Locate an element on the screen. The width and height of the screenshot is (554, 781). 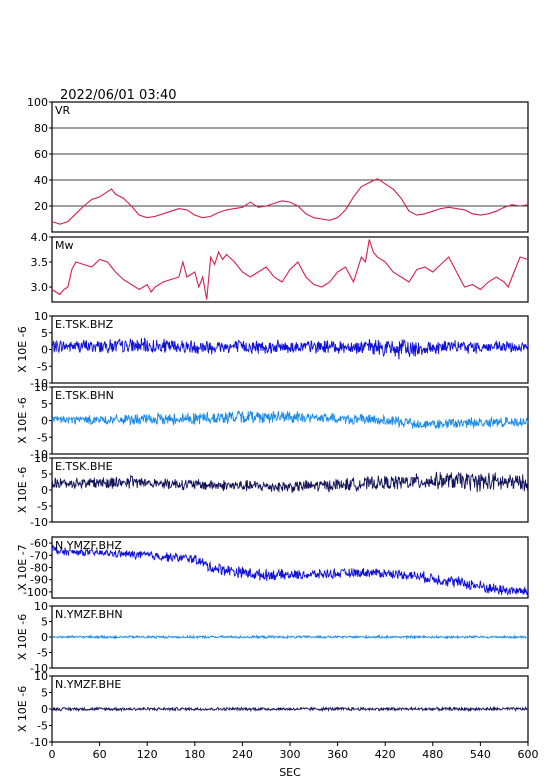
panel-label: N.YMZF.BHZ is located at coordinates (88, 545).